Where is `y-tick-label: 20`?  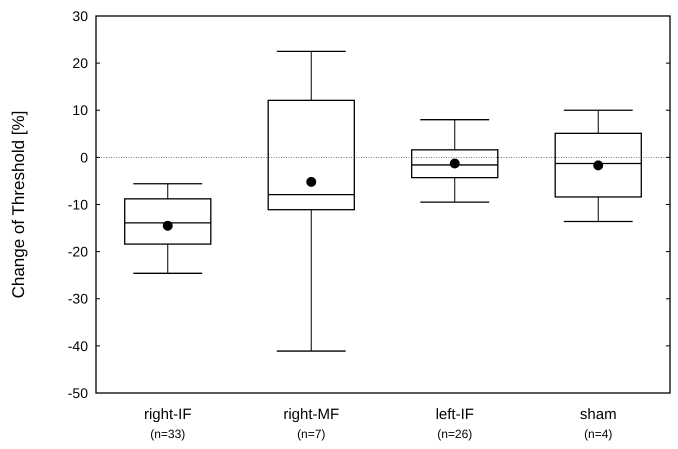
y-tick-label: 20 is located at coordinates (80, 63).